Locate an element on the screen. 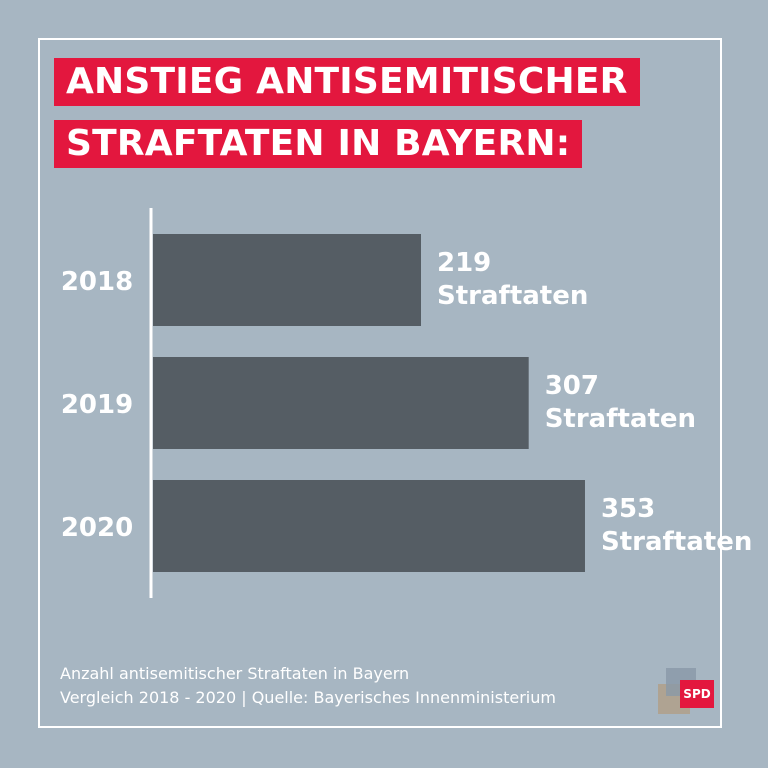  bar-2020 is located at coordinates (369, 526).